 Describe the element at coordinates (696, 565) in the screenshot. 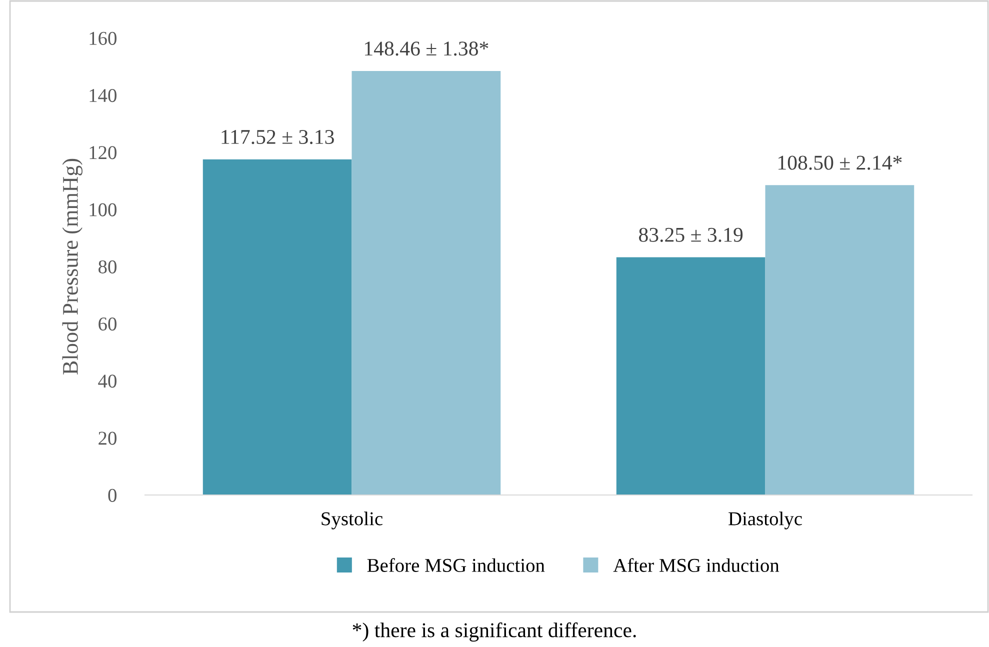

I see `legend-label: After MSG induction` at that location.